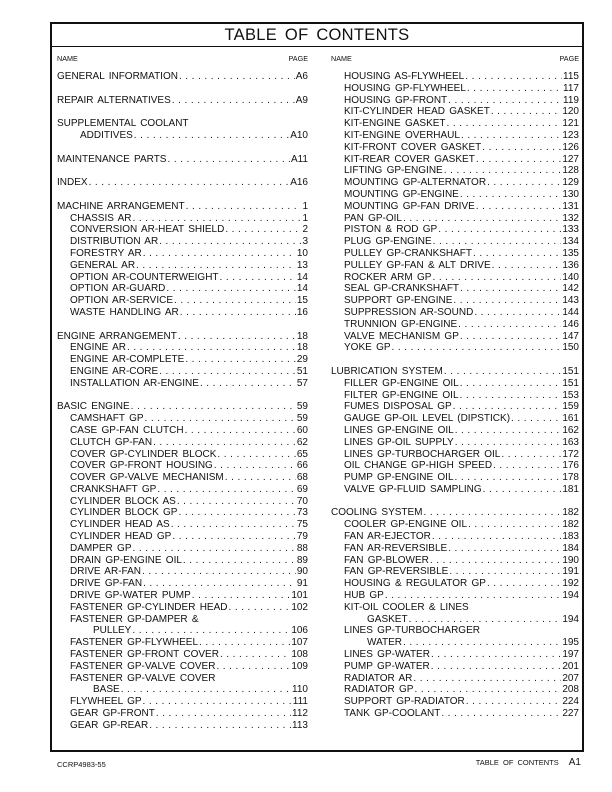  I want to click on entry-page: 75, so click(302, 525).